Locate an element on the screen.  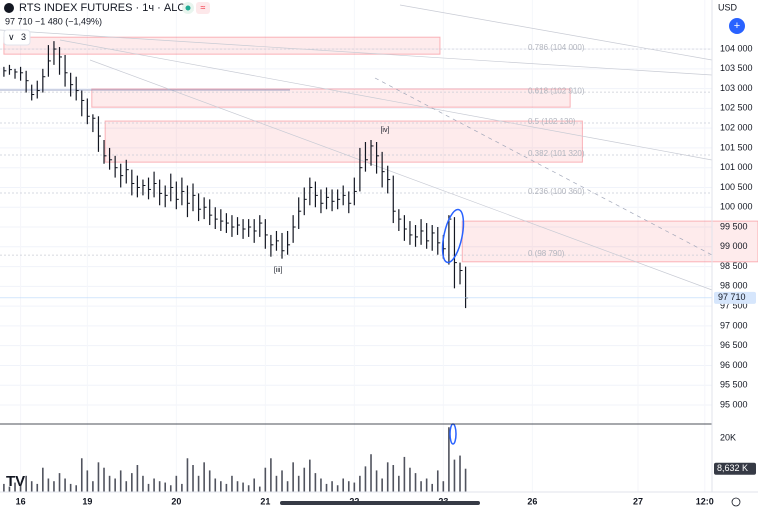
scrollbar is located at coordinates (380, 503).